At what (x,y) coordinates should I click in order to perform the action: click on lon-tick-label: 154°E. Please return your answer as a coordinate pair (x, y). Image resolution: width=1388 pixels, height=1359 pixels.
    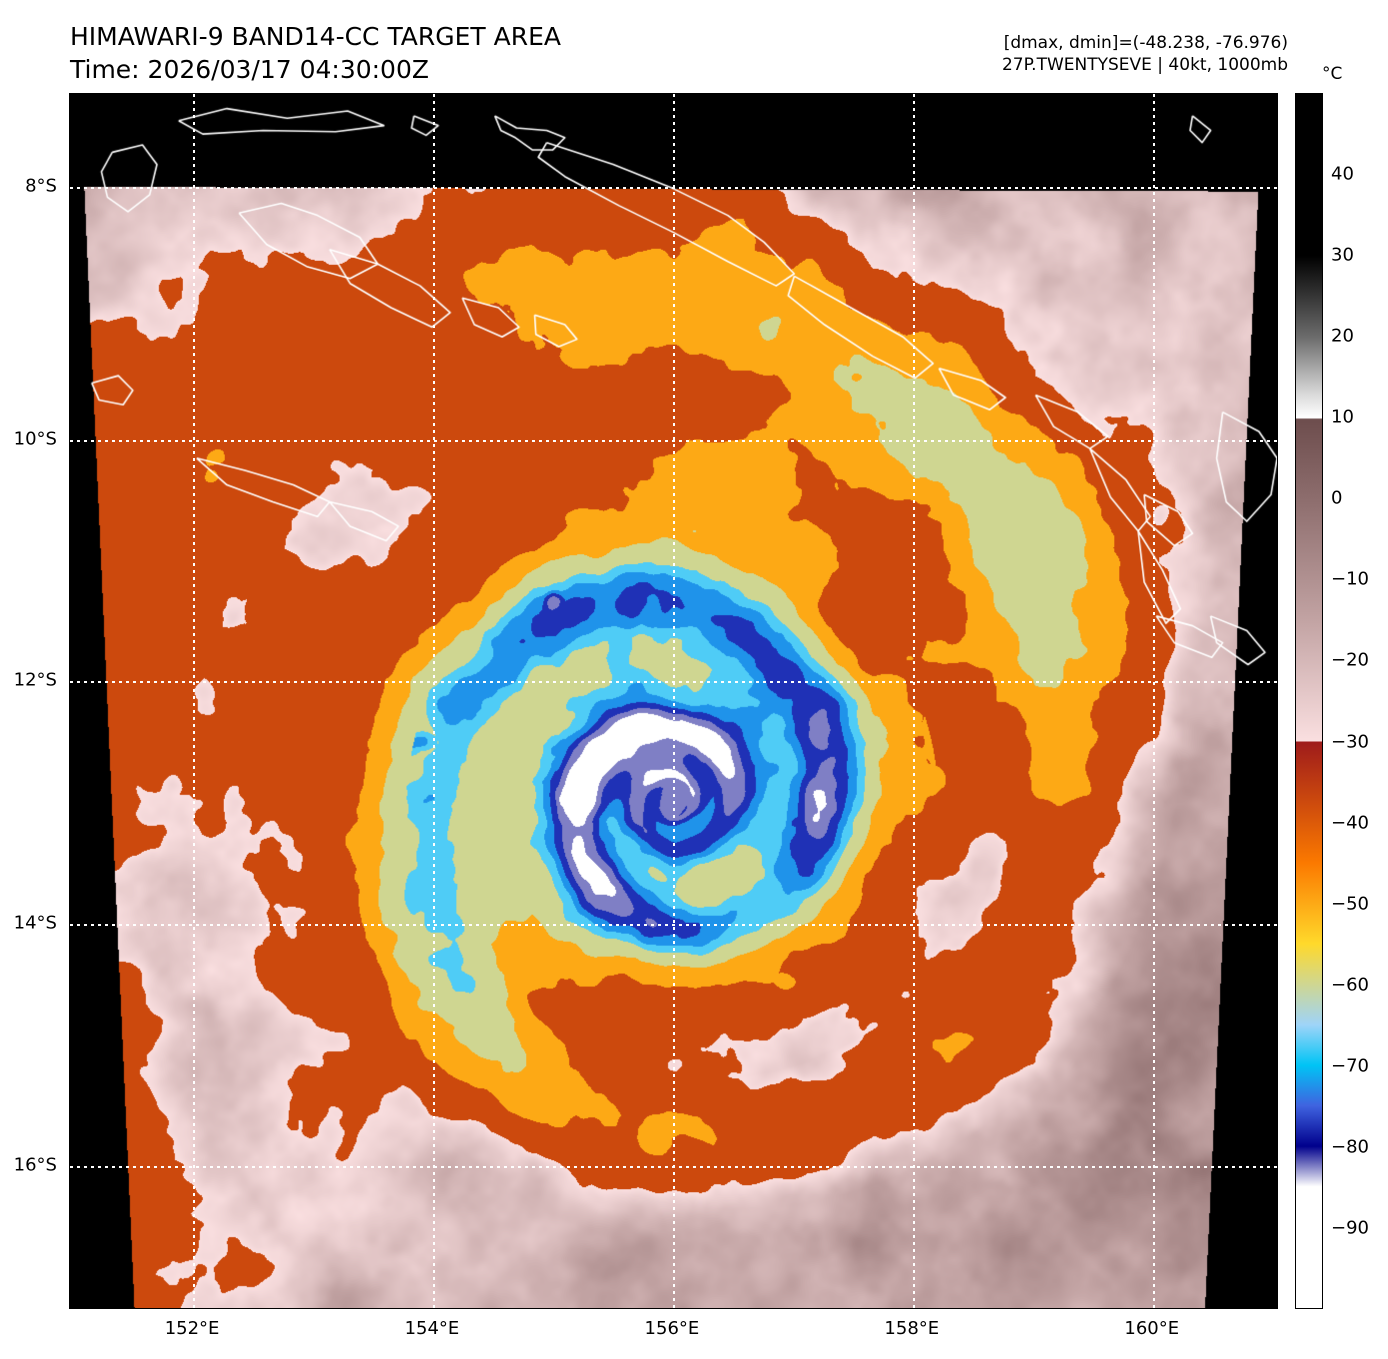
    Looking at the image, I should click on (432, 1328).